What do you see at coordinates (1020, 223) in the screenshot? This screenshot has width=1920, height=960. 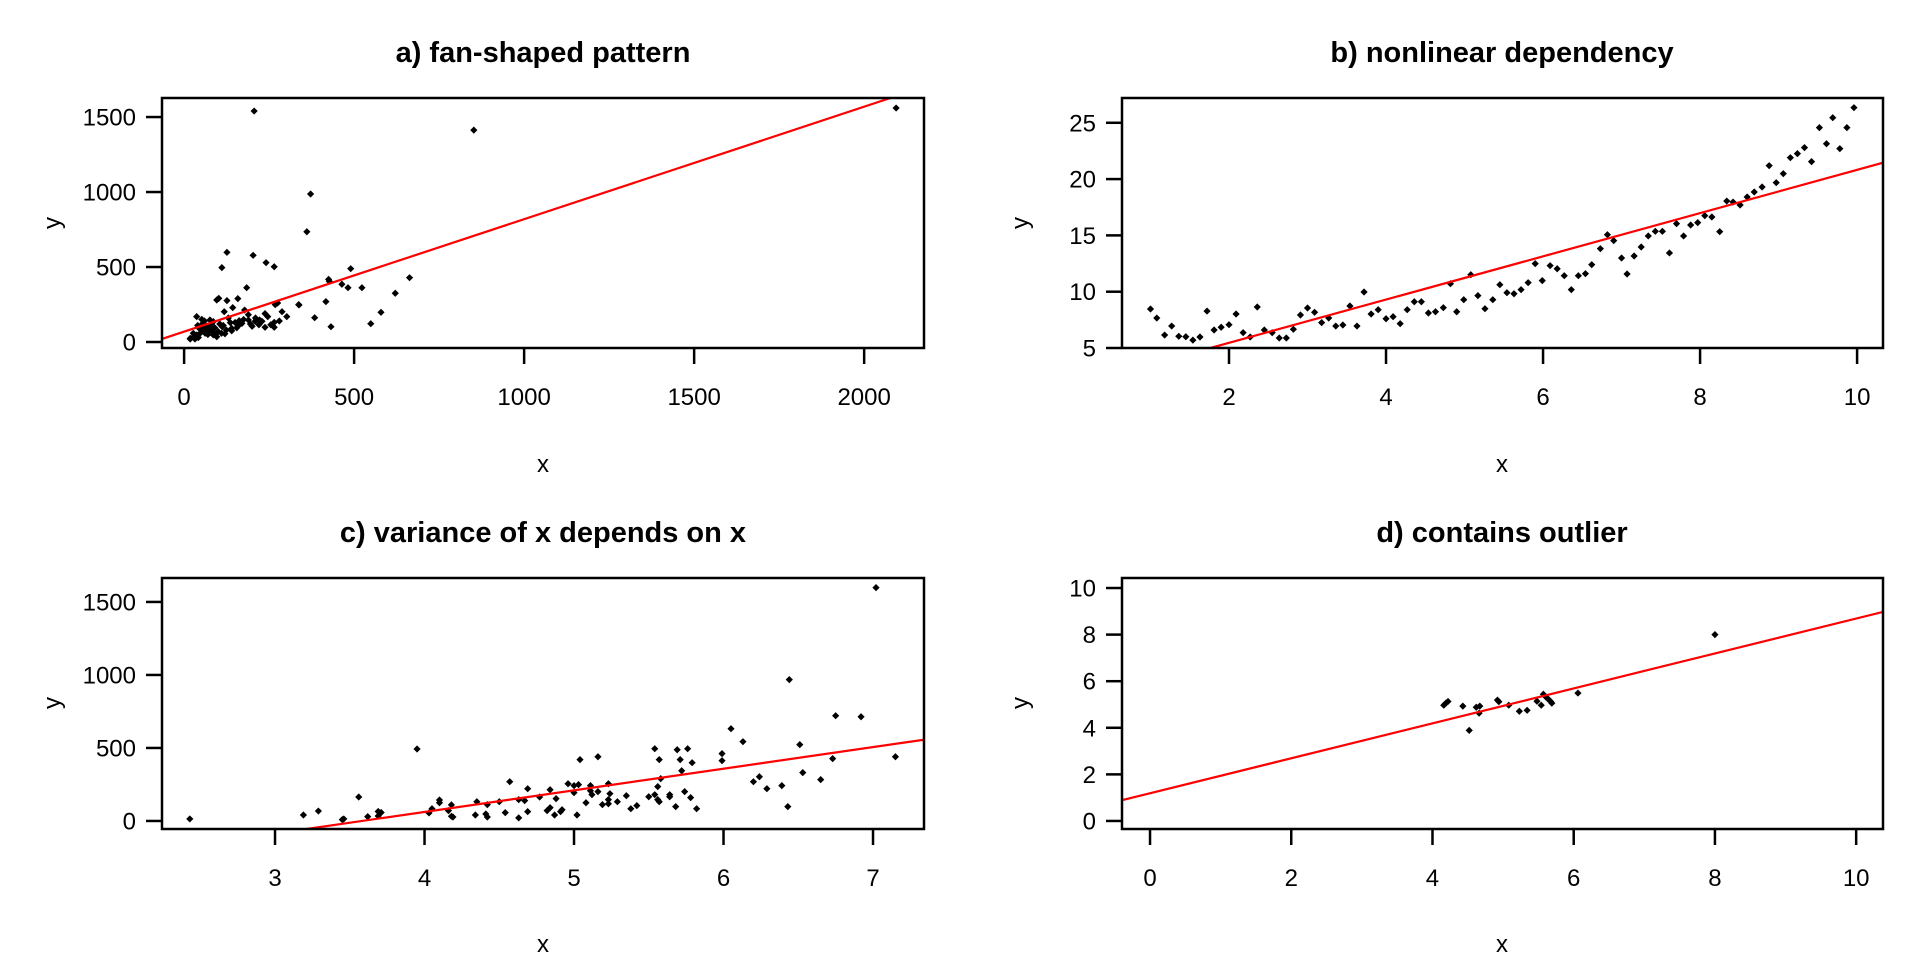 I see `panel-b-ylabel: y` at bounding box center [1020, 223].